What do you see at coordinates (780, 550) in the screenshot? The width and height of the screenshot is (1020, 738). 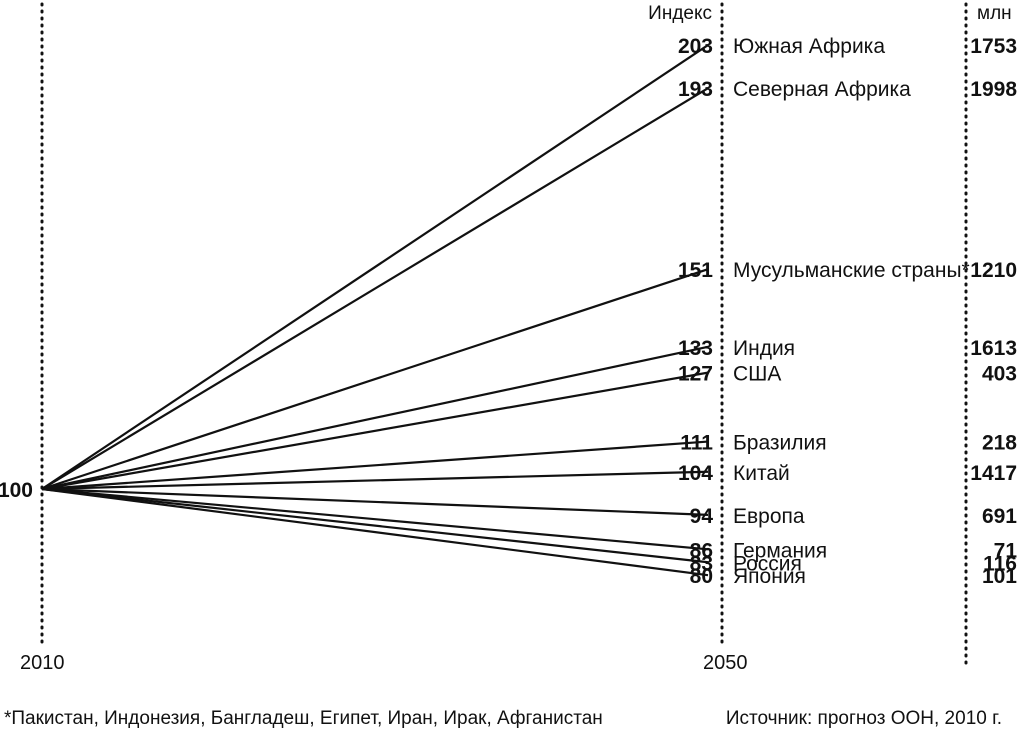 I see `region-label-9: Германия` at bounding box center [780, 550].